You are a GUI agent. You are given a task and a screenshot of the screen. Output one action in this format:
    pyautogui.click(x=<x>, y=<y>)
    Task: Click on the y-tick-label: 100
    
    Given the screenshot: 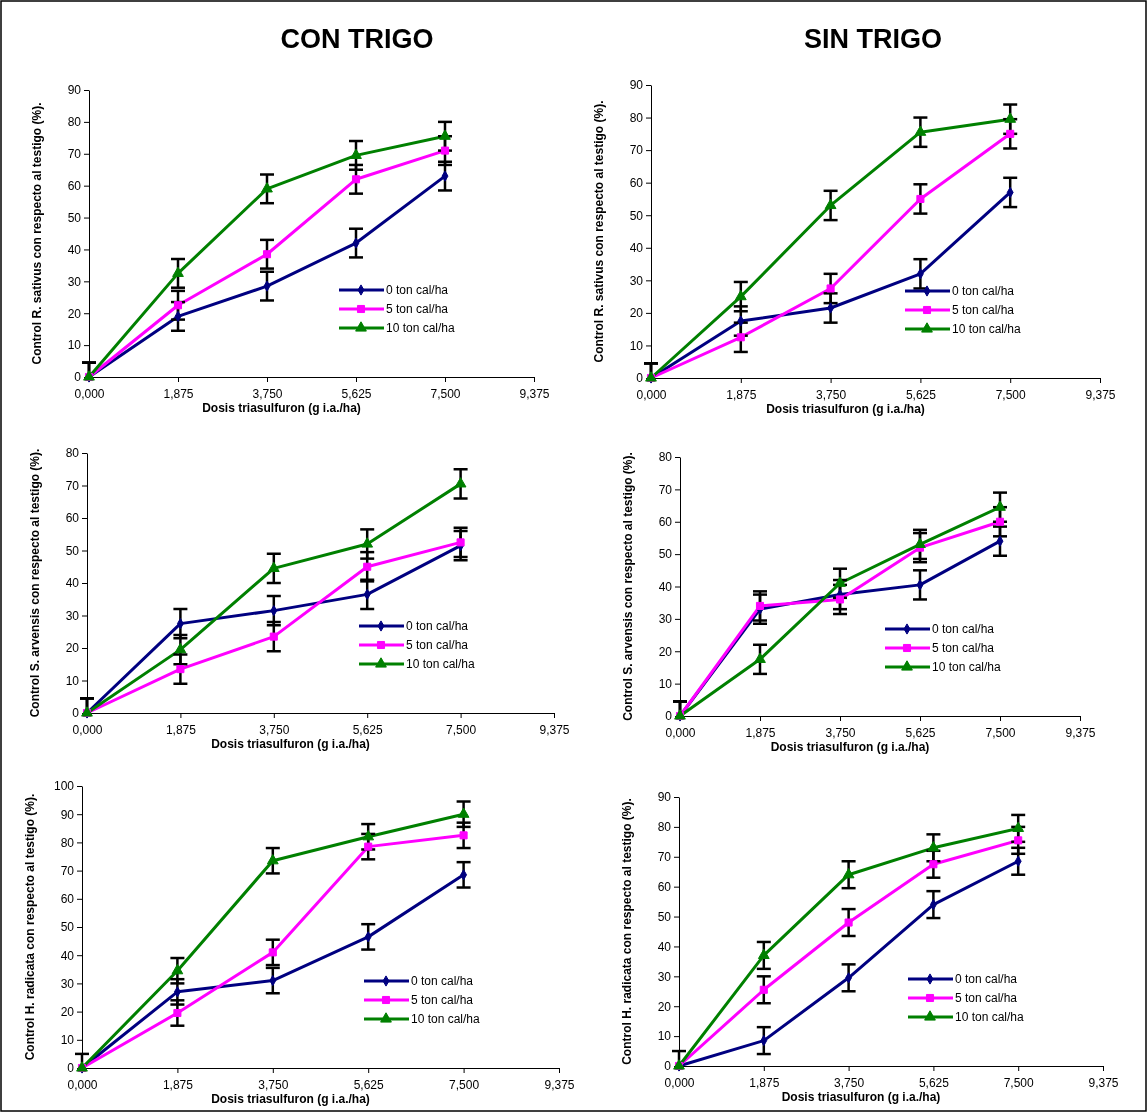 What is the action you would take?
    pyautogui.click(x=64, y=786)
    